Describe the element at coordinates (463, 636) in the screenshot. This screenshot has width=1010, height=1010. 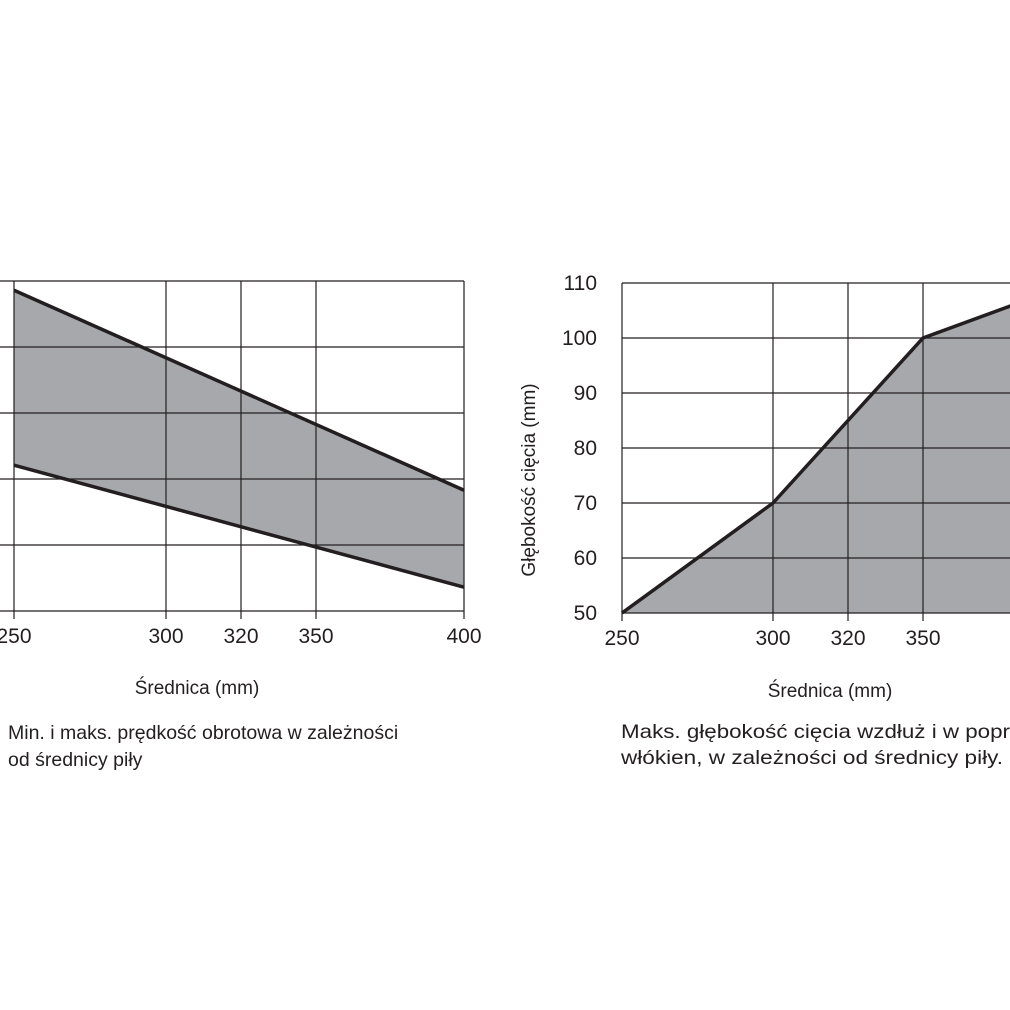
I see `x-tick-label: 400` at that location.